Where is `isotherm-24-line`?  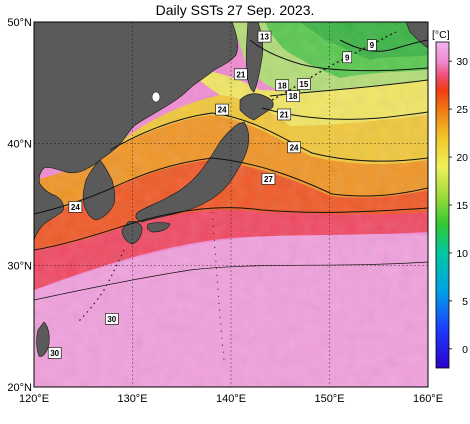 isotherm-24-line is located at coordinates (231, 186).